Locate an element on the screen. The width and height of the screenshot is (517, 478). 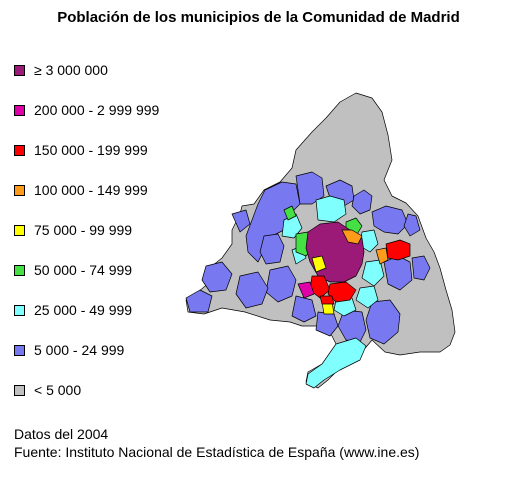
region-cyan-east is located at coordinates (373, 273).